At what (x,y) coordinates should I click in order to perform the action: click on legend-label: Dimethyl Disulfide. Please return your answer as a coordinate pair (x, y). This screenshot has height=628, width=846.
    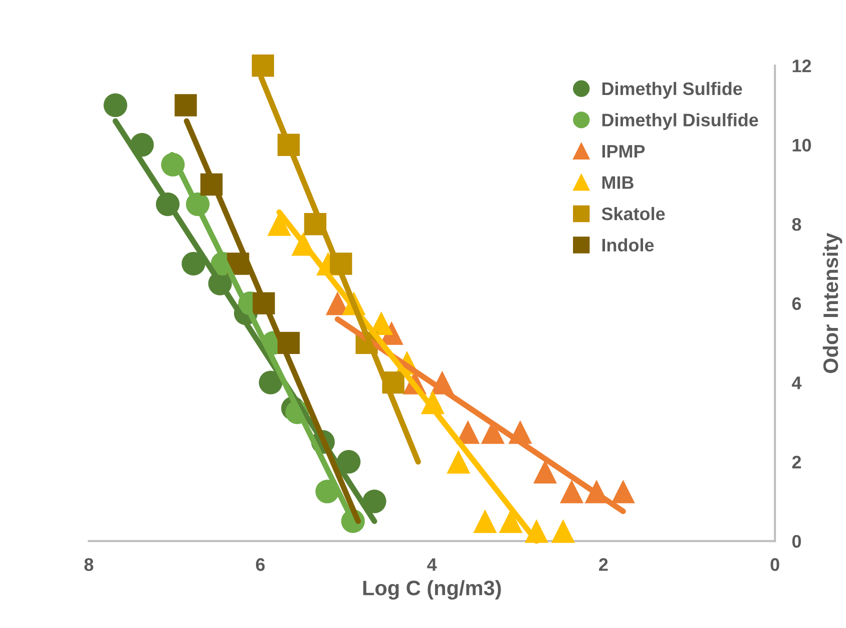
    Looking at the image, I should click on (680, 121).